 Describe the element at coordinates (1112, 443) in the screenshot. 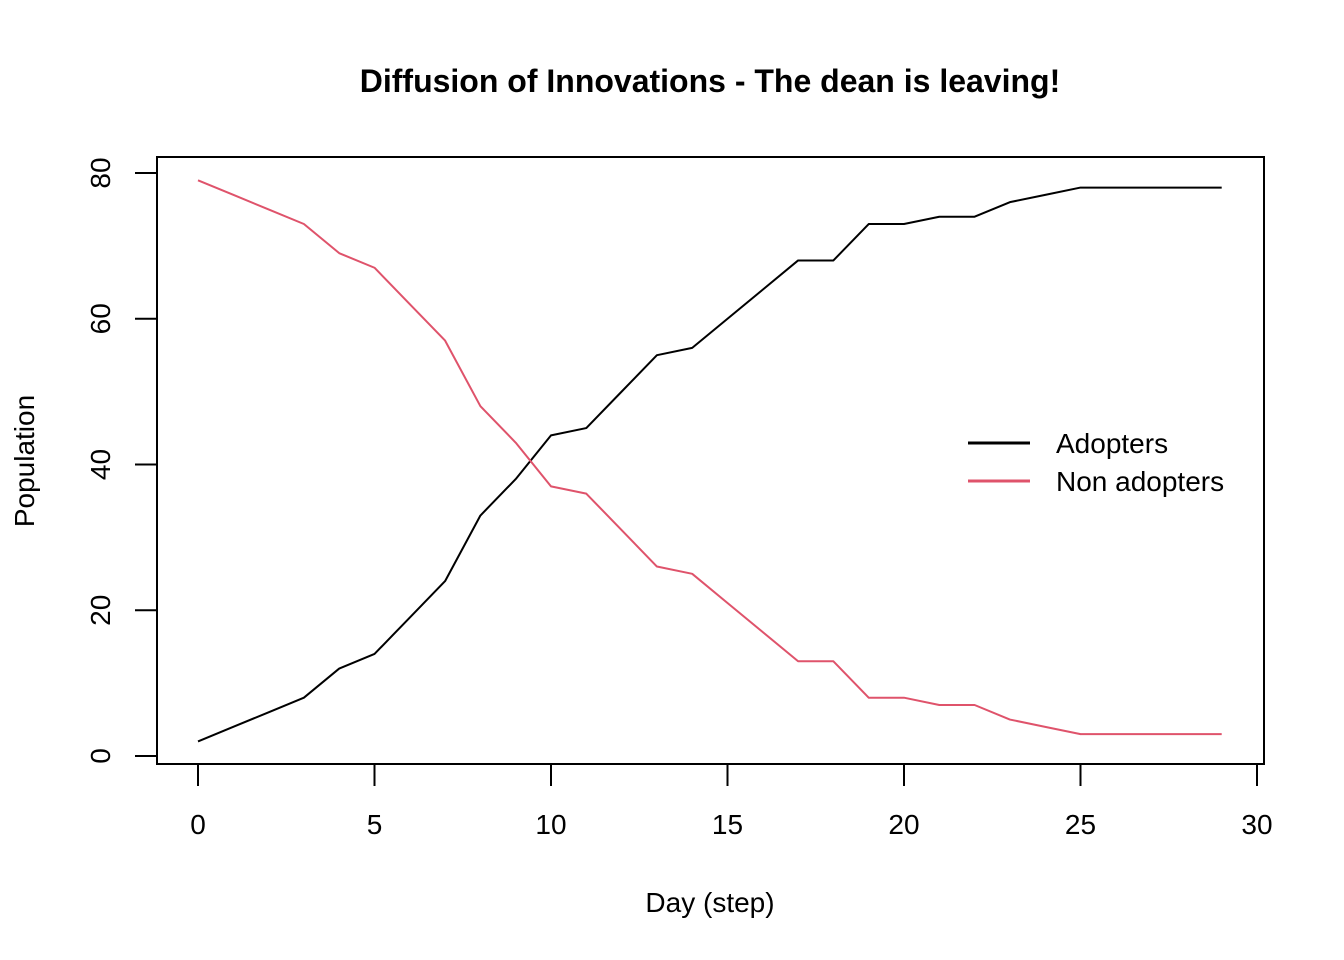

I see `legend-label-1: Adopters` at that location.